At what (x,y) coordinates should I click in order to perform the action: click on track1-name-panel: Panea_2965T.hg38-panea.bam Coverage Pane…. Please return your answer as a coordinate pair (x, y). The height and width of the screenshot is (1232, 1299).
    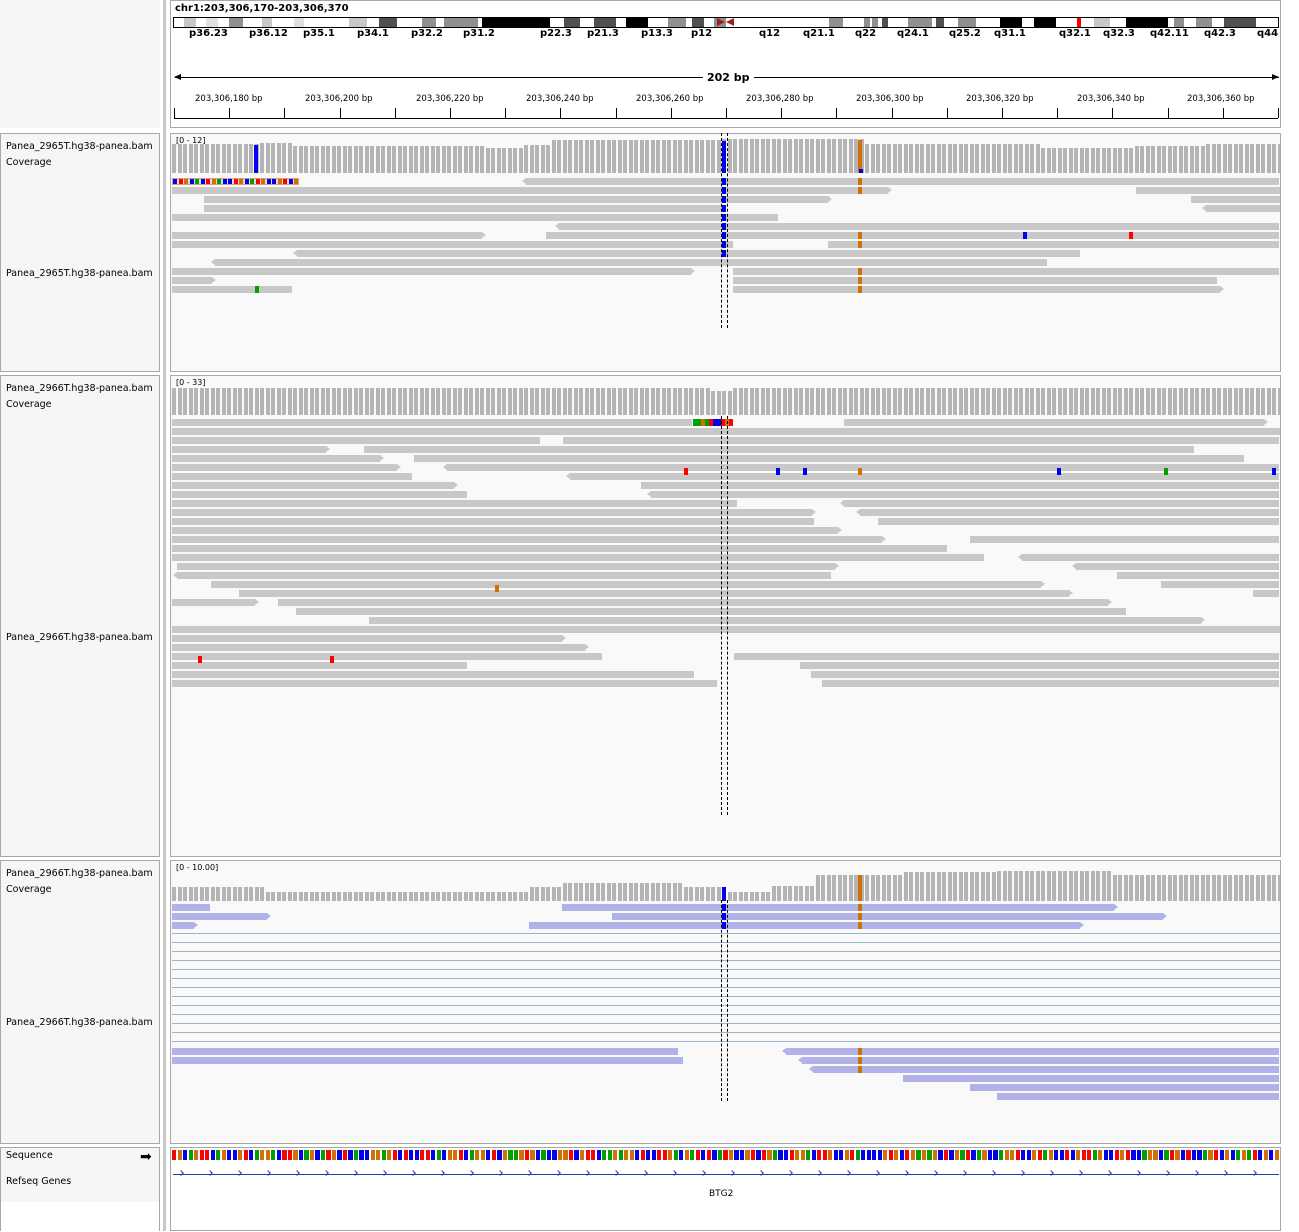
    Looking at the image, I should click on (80, 252).